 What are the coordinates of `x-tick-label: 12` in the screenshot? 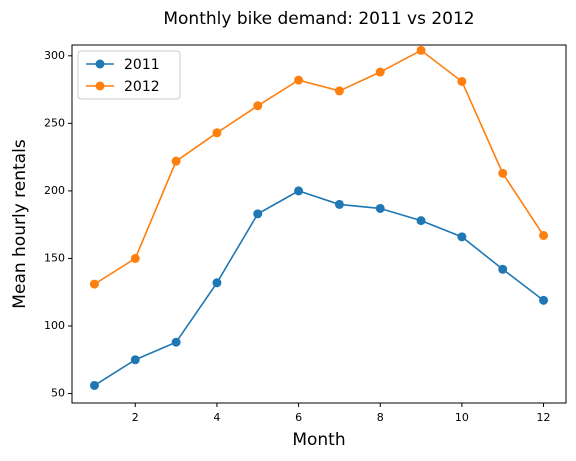 It's located at (544, 417).